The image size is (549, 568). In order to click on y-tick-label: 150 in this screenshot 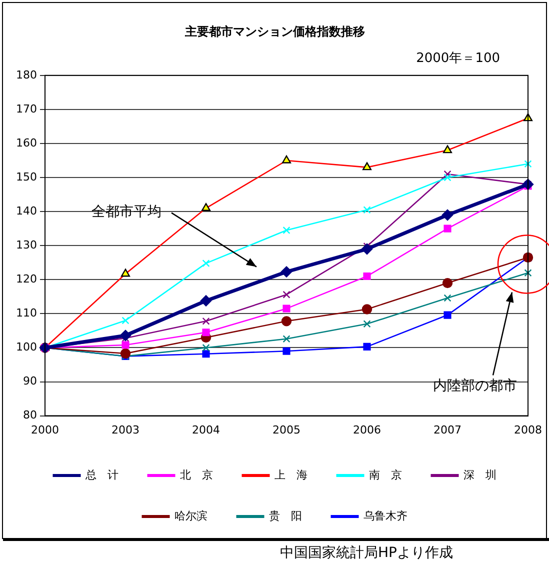, I will do `click(26, 177)`.